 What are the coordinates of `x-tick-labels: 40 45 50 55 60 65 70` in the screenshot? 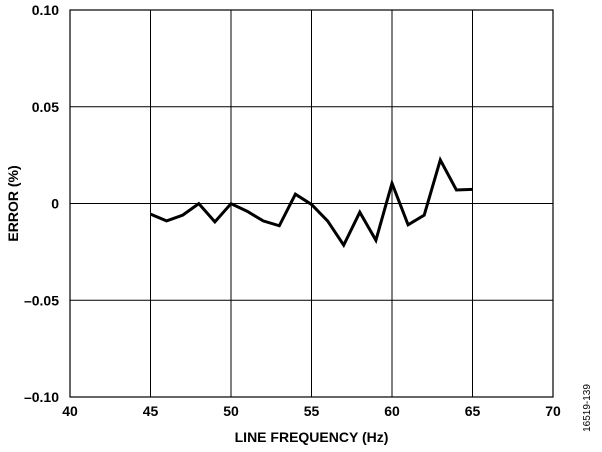 It's located at (311, 411).